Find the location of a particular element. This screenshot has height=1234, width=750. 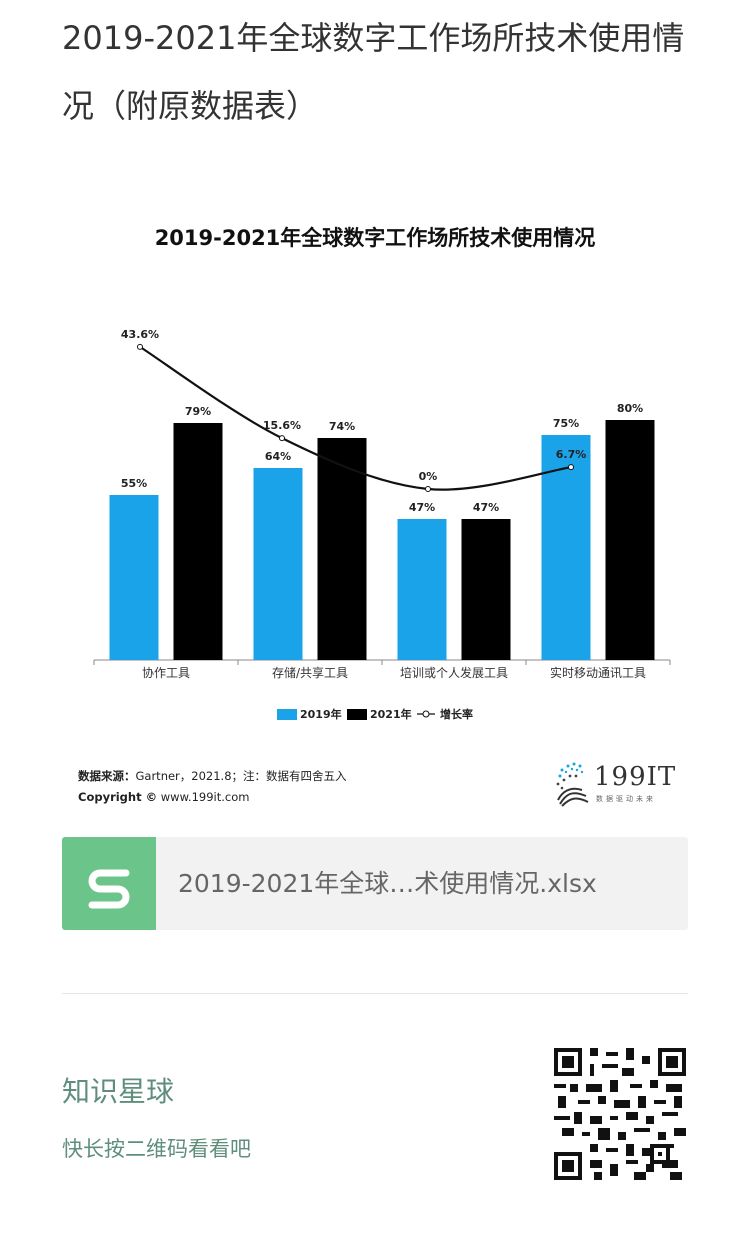

file-name: 2019-2021年全球…术使用情况.xlsx is located at coordinates (387, 883).